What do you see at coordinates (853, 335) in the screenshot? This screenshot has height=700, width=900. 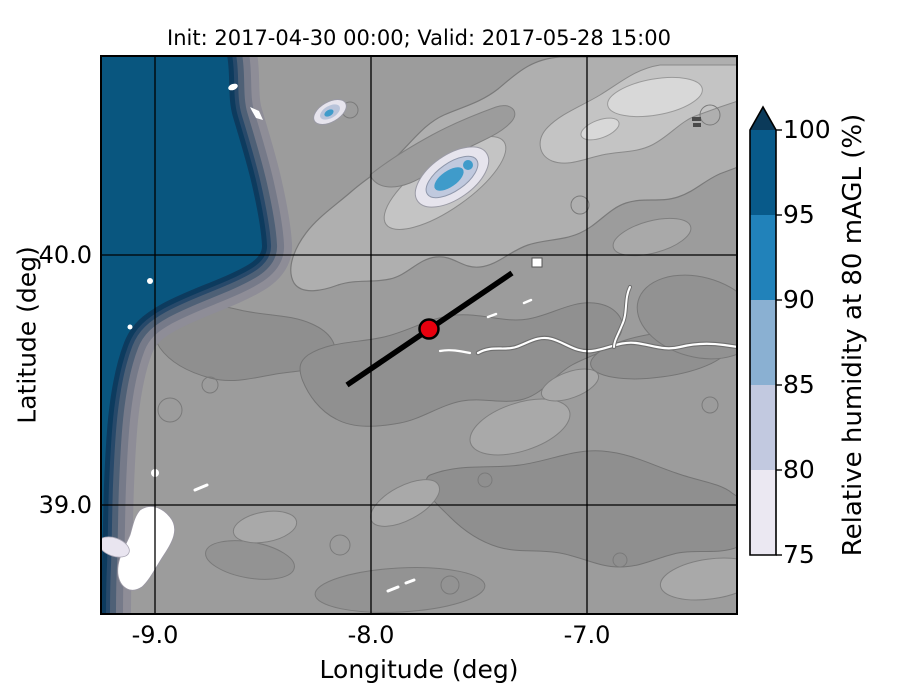 I see `colorbar-axis-label: Relative humidity at 80 mAGL (%)` at bounding box center [853, 335].